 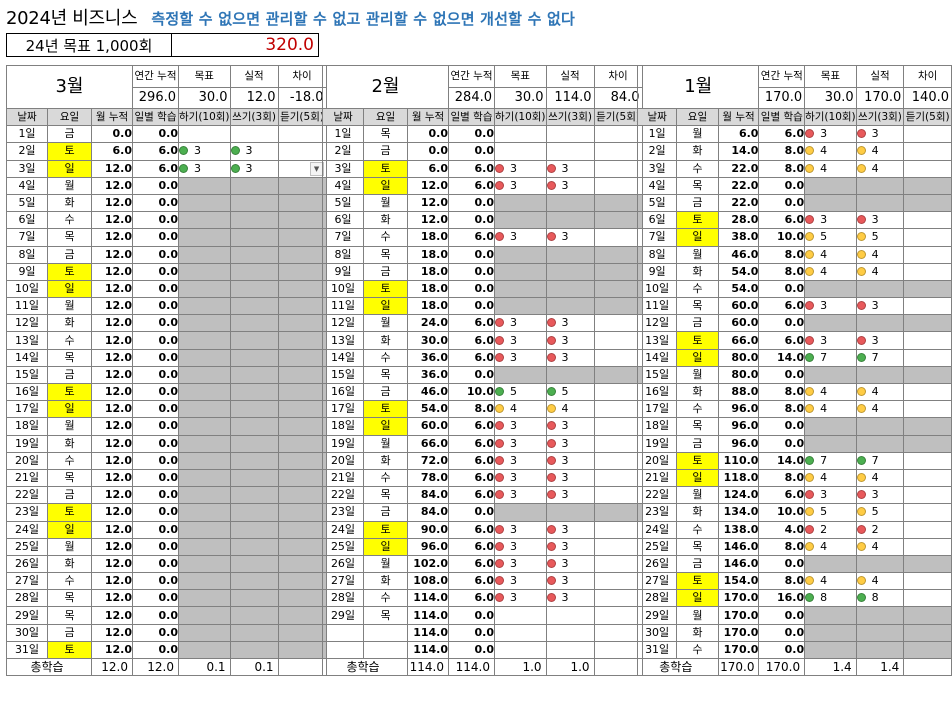 What do you see at coordinates (343, 357) in the screenshot?
I see `date-cell: 14일` at bounding box center [343, 357].